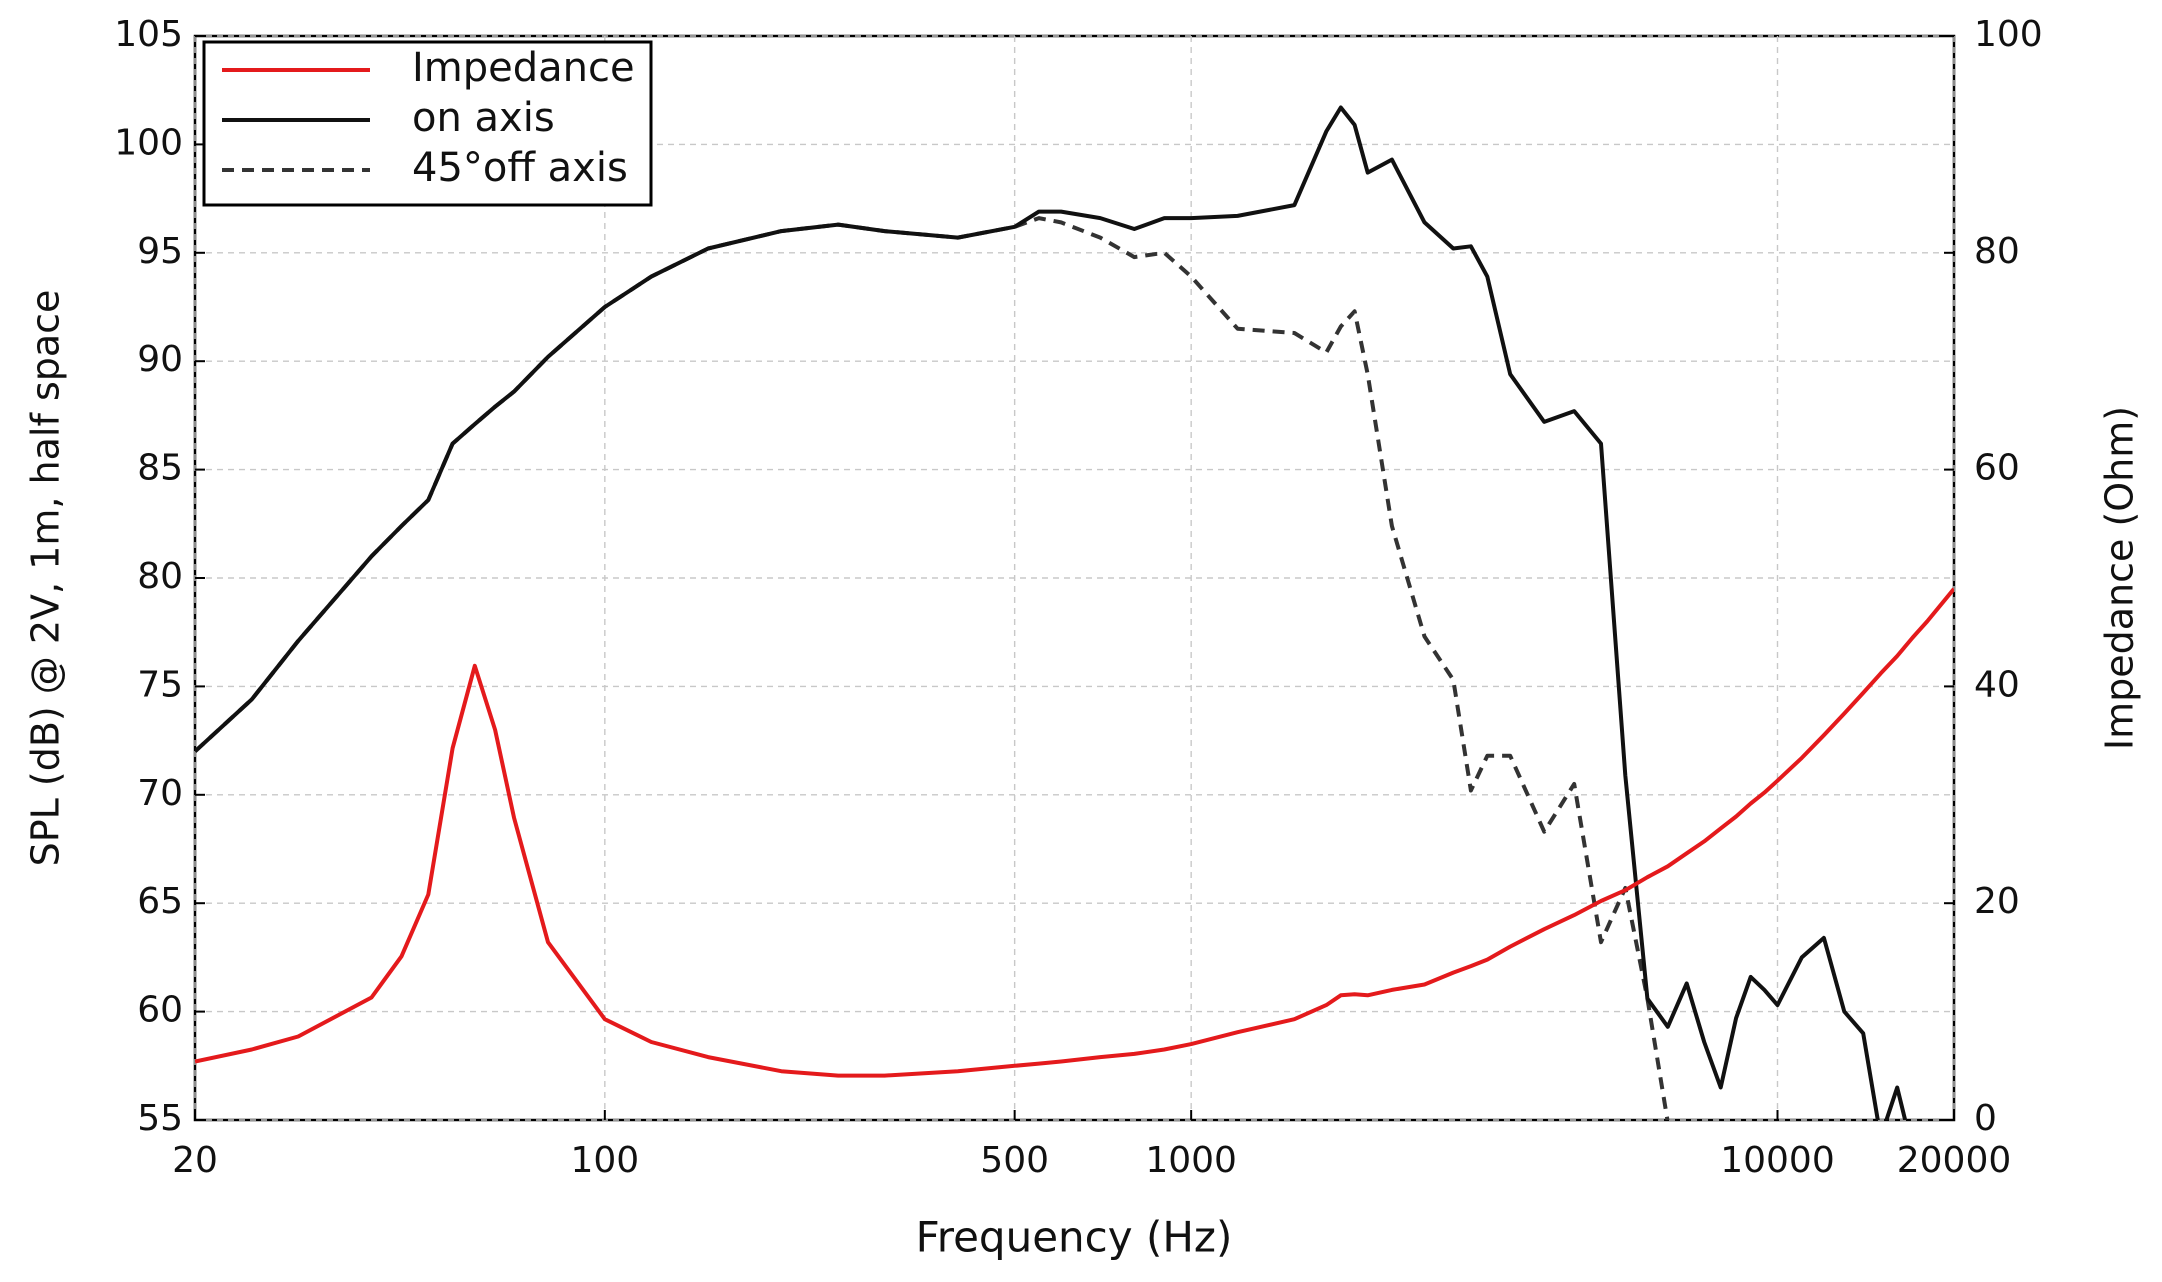 The width and height of the screenshot is (2162, 1282). I want to click on y-tick-label: 95, so click(160, 251).